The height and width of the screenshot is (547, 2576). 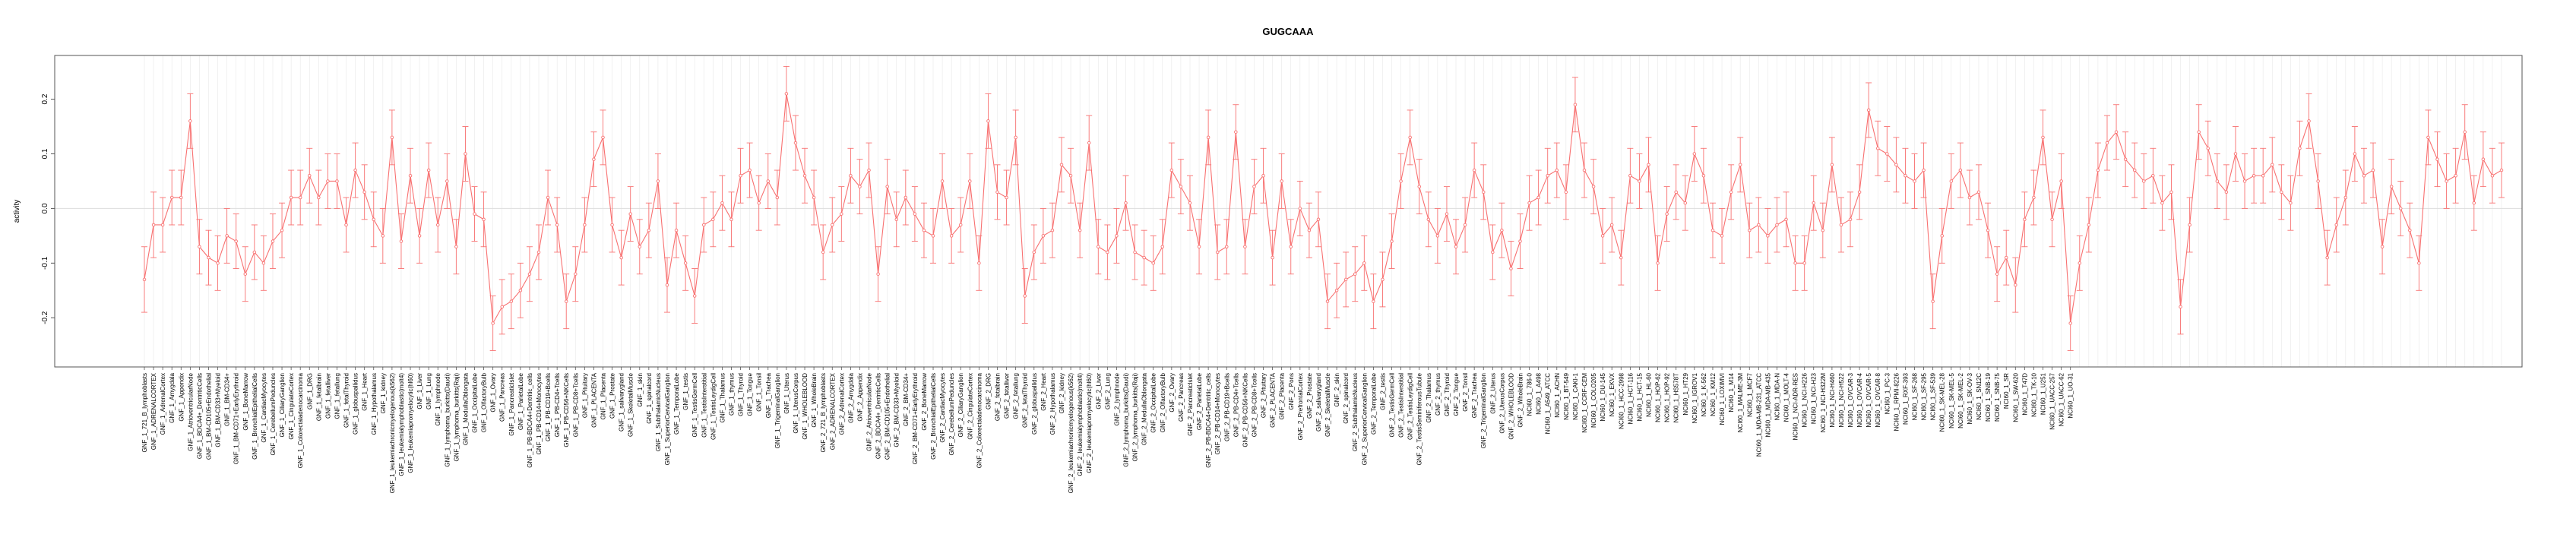 I want to click on x-tick-label: NCI60_1_OVCAR-3, so click(x=1850, y=399).